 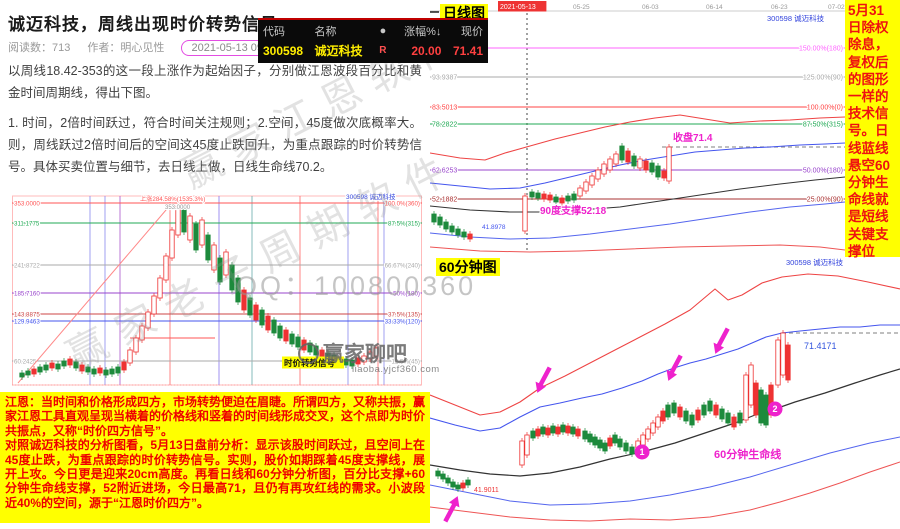 What do you see at coordinates (714, 7) in the screenshot?
I see `svg-text: 06-14` at bounding box center [714, 7].